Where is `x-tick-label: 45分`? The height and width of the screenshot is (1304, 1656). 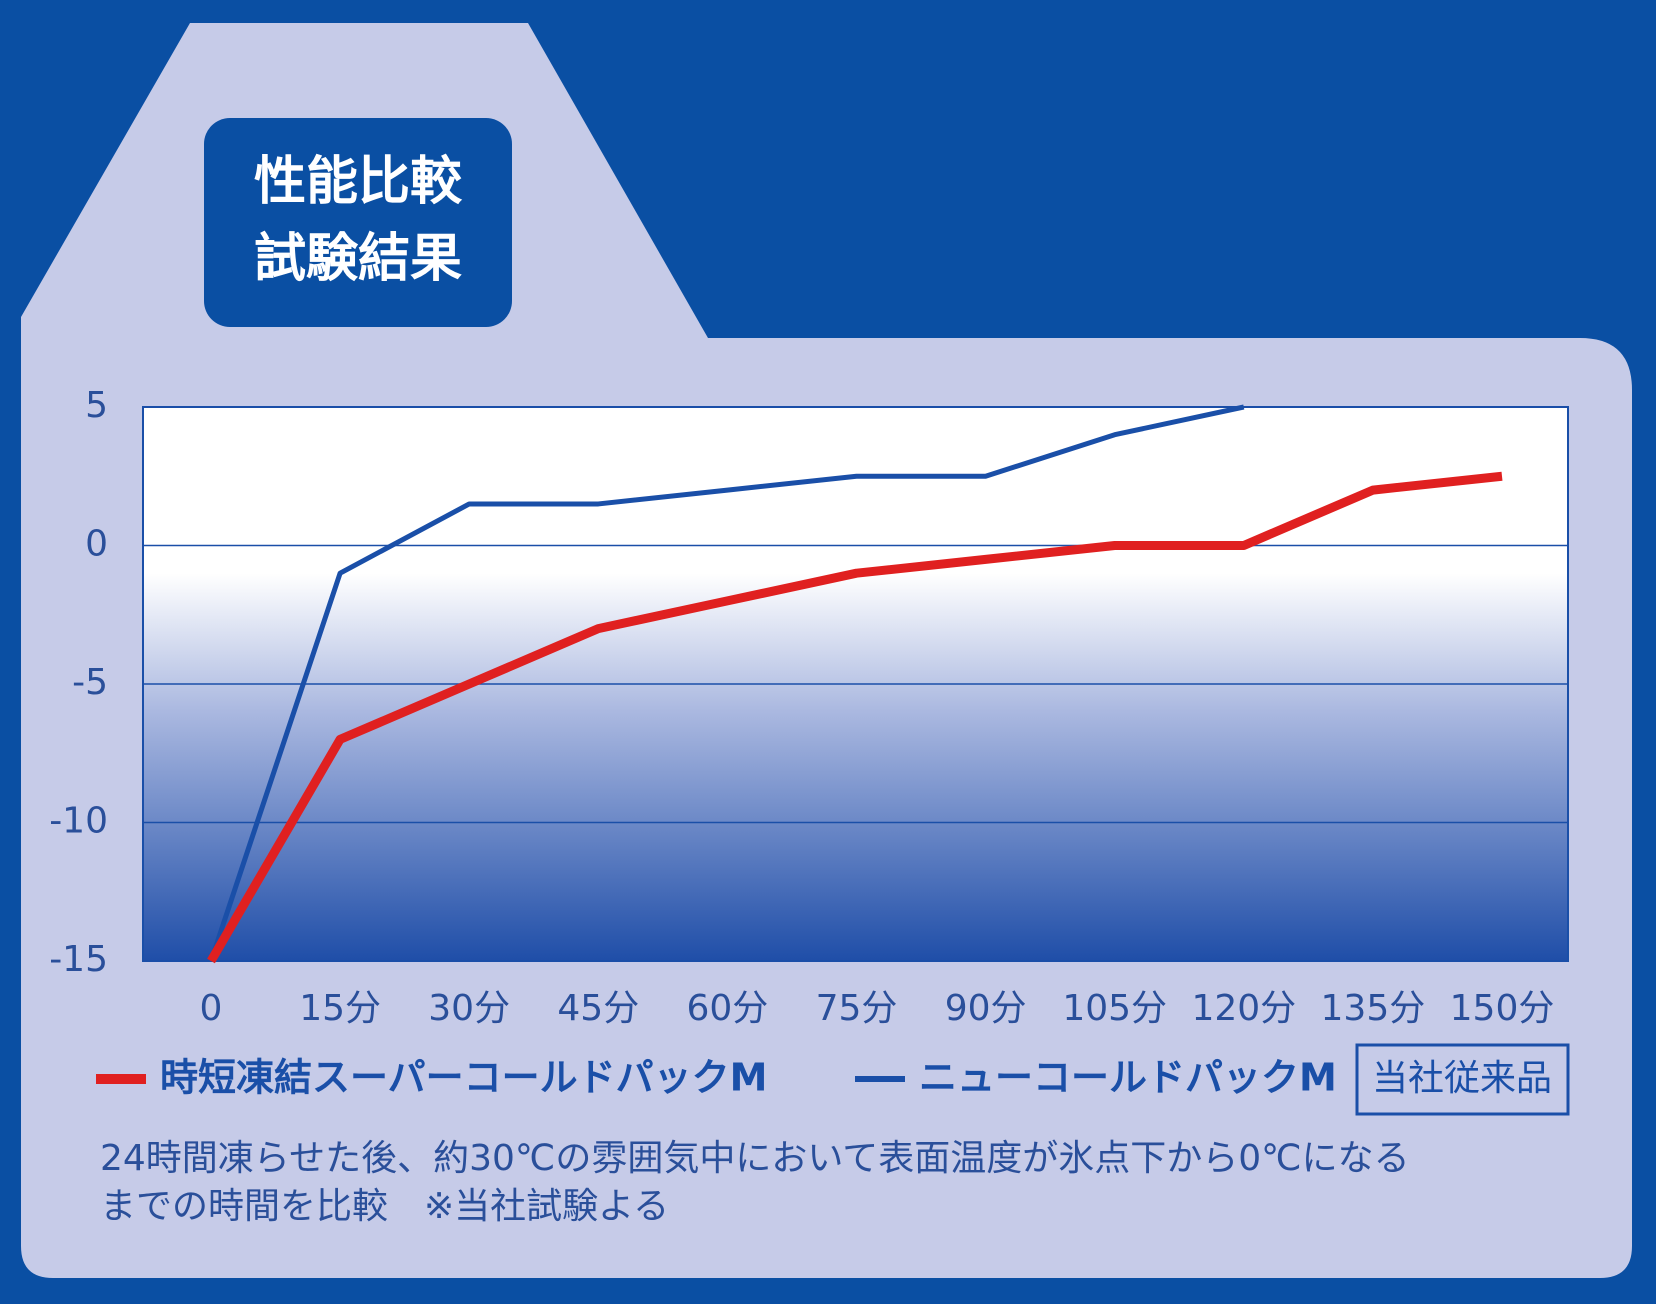 x-tick-label: 45分 is located at coordinates (598, 1008).